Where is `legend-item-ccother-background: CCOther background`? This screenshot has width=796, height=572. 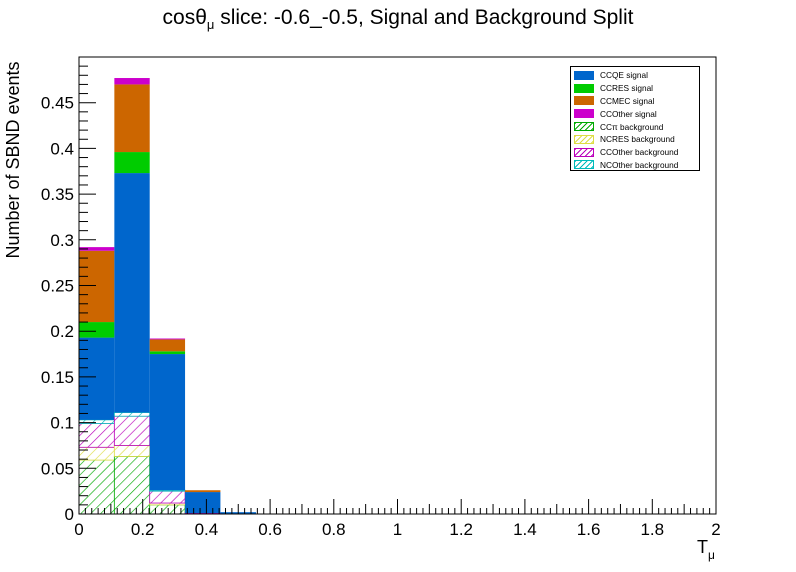 legend-item-ccother-background: CCOther background is located at coordinates (635, 152).